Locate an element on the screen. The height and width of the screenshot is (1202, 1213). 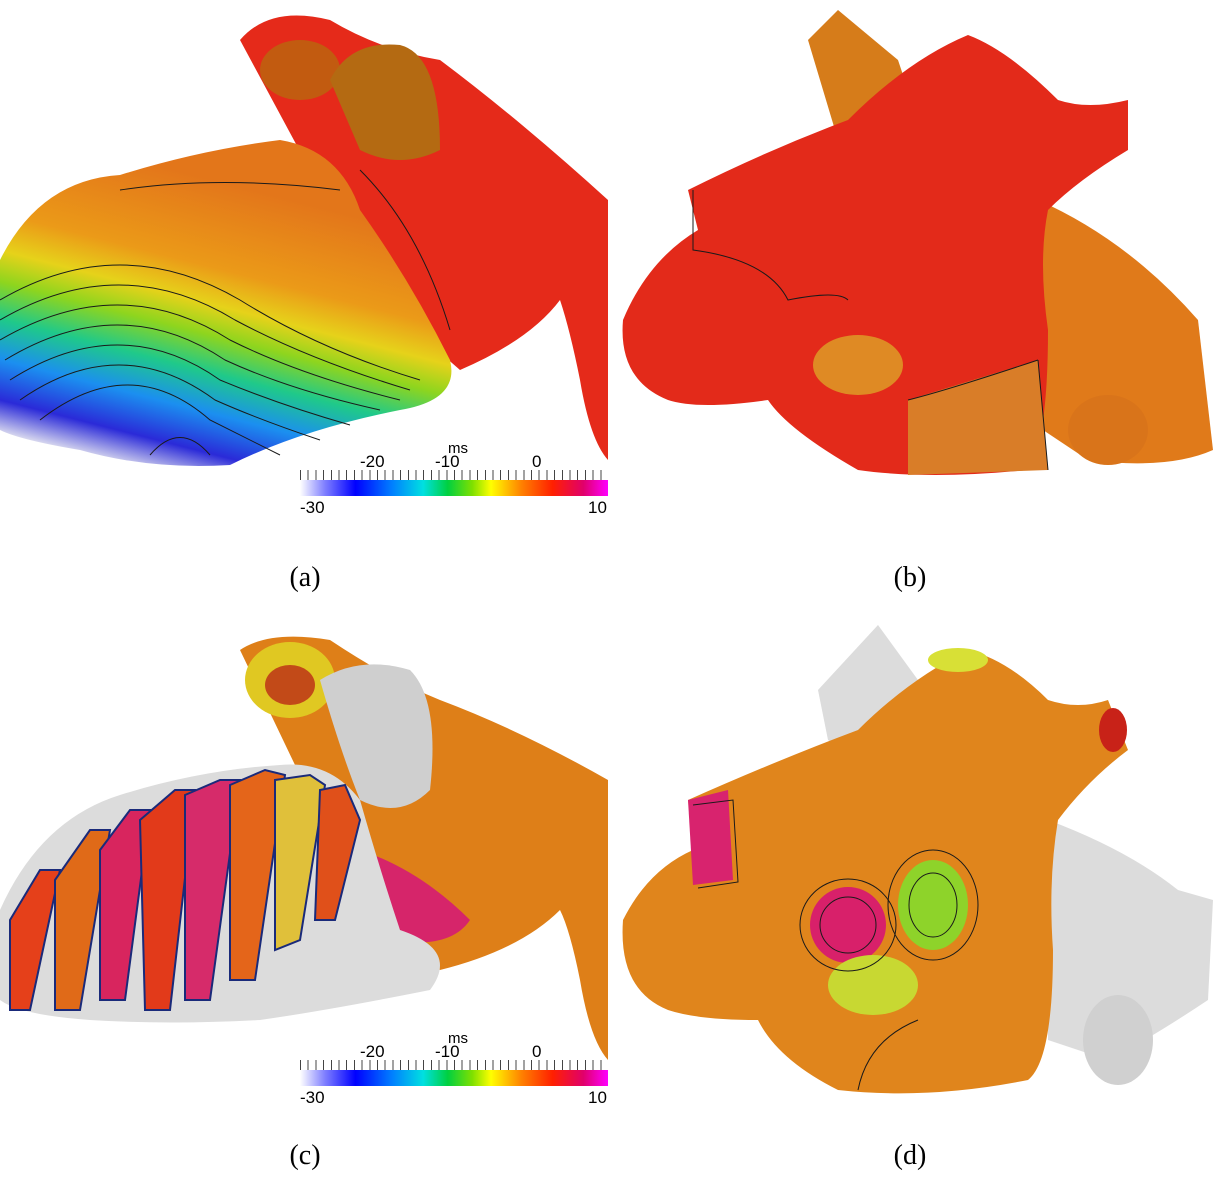
caption-b: (b) is located at coordinates (910, 577).